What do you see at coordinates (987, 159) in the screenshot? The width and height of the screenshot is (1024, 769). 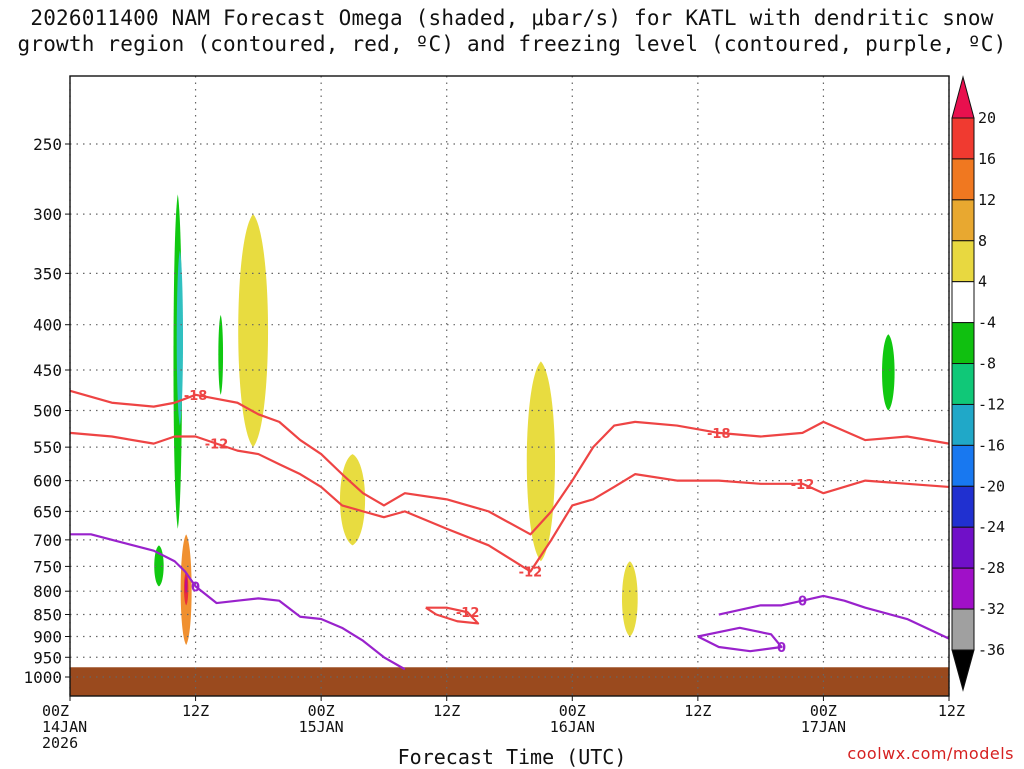 I see `colorbar-label-1: 16` at bounding box center [987, 159].